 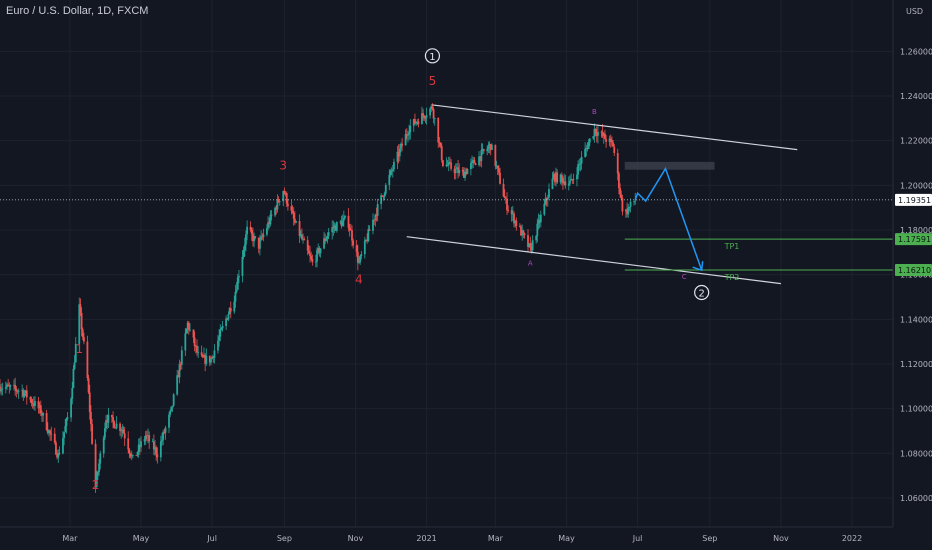 I want to click on x-tick-label: Sep, so click(x=709, y=538).